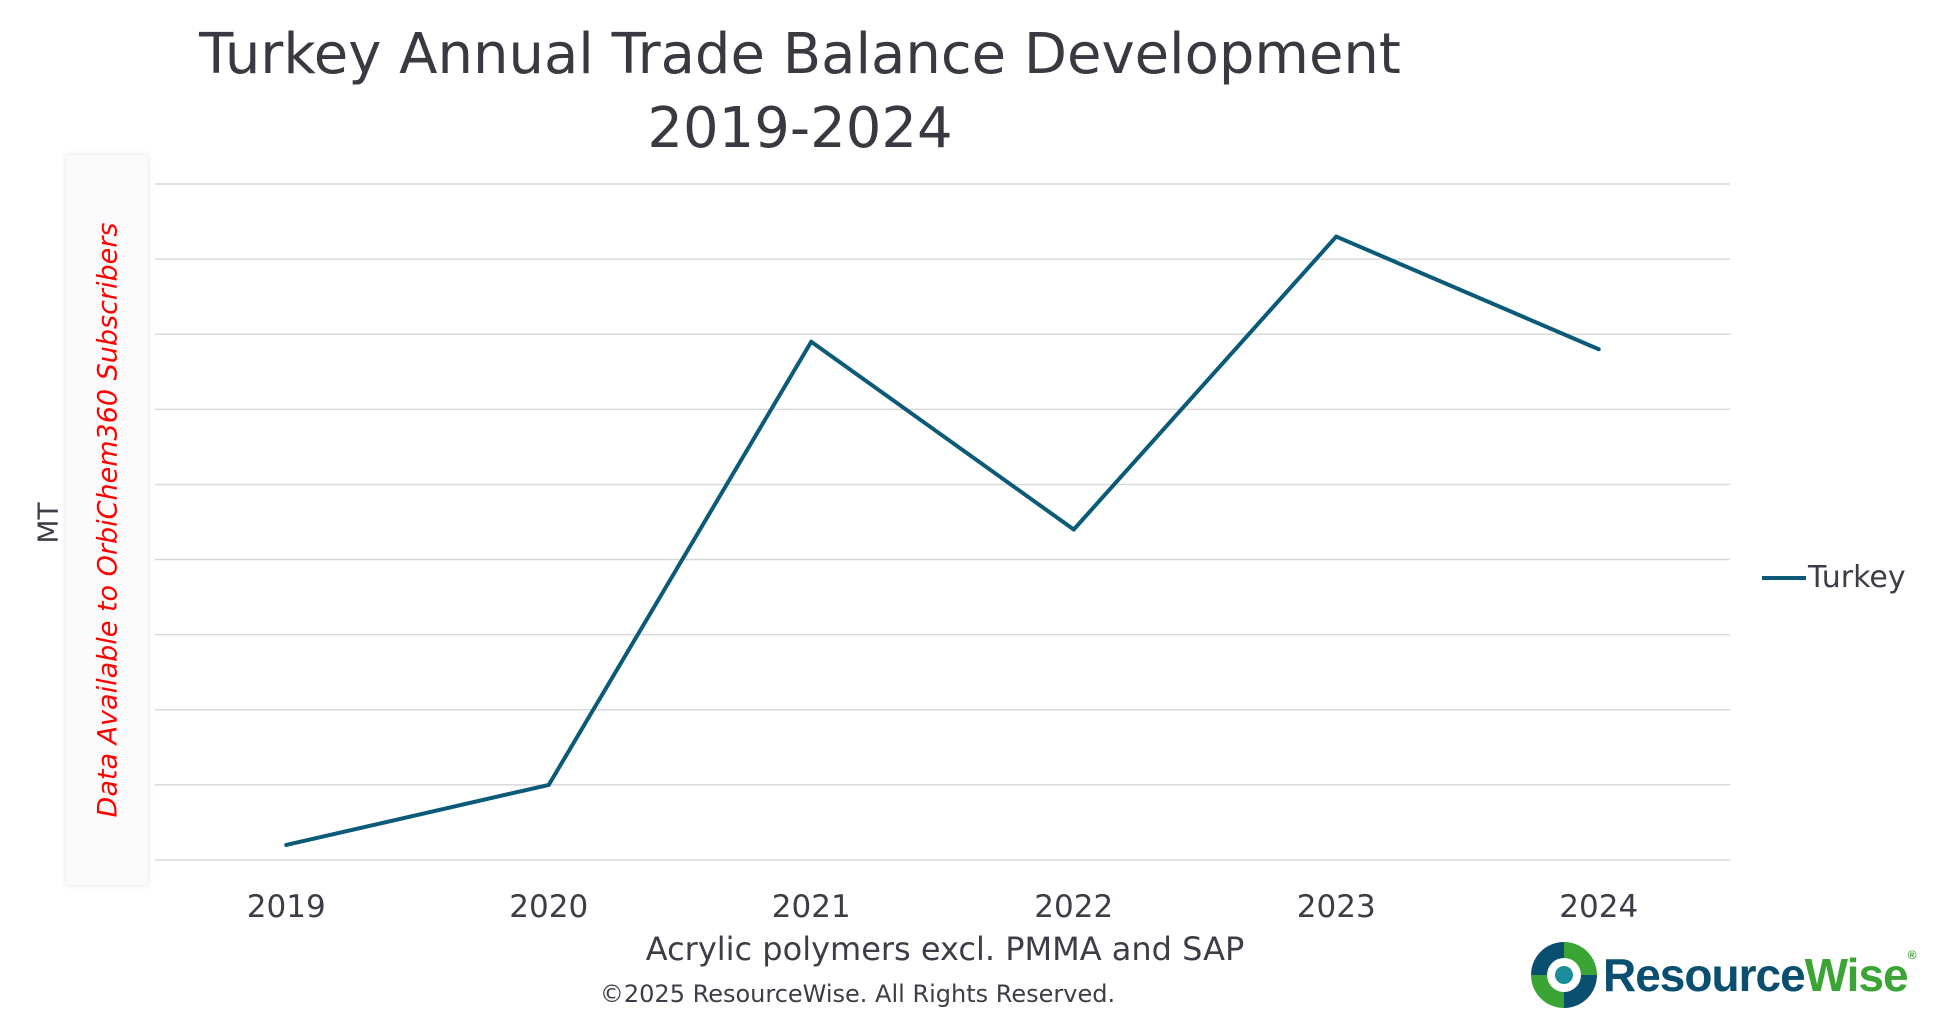  Describe the element at coordinates (286, 907) in the screenshot. I see `x-tick-label-2019: 2019` at that location.